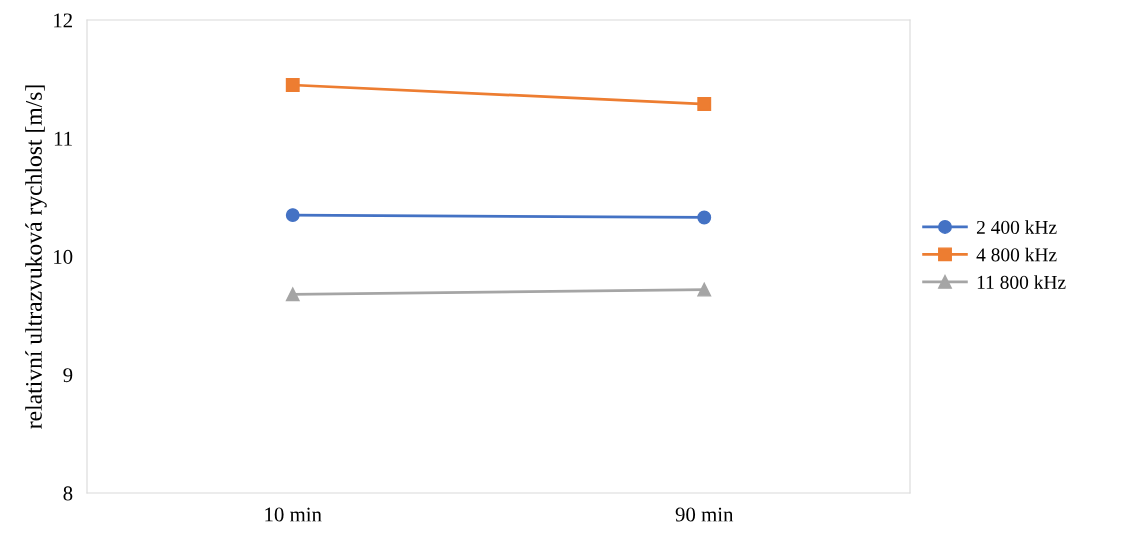 This screenshot has width=1126, height=533. What do you see at coordinates (1016, 227) in the screenshot?
I see `legend-label: 2 400 kHz` at bounding box center [1016, 227].